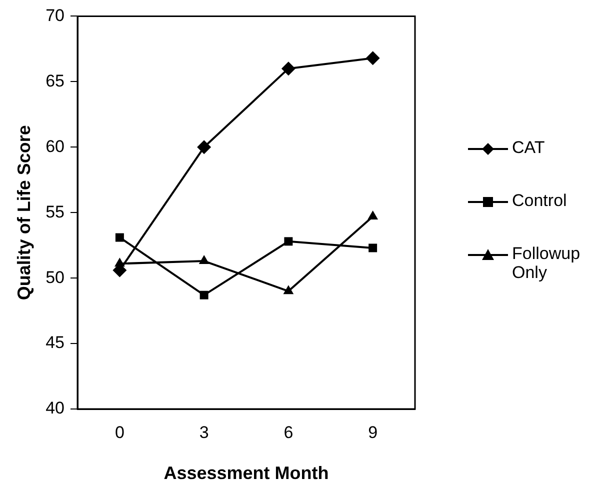 Image resolution: width=613 pixels, height=495 pixels. What do you see at coordinates (373, 432) in the screenshot?
I see `x-tick-label: 9` at bounding box center [373, 432].